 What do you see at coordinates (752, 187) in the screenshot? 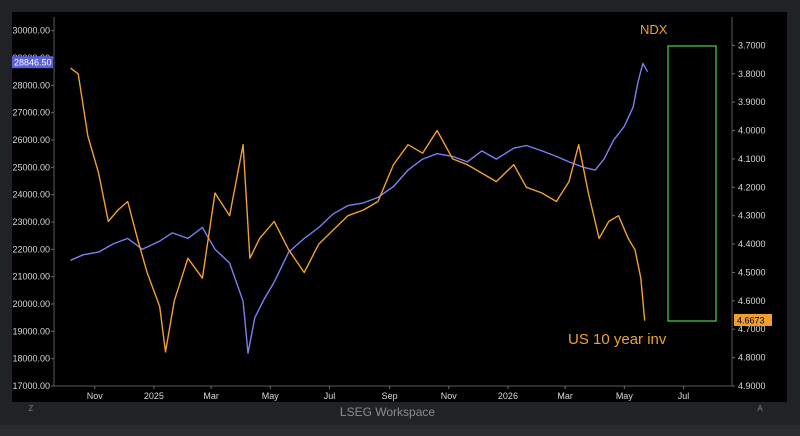
I see `right-tick-label: 4.2000` at bounding box center [752, 187].